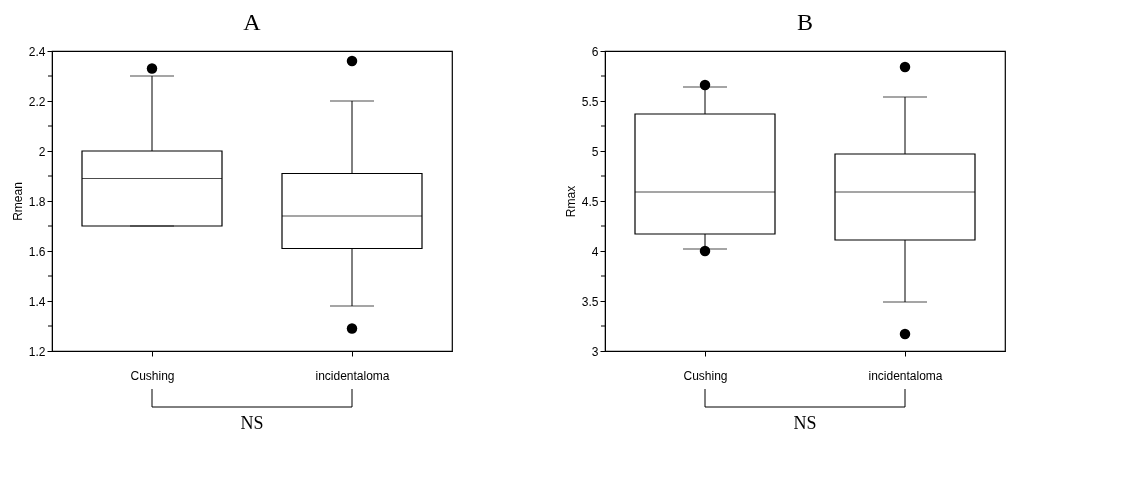  Describe the element at coordinates (805, 22) in the screenshot. I see `chart-title: B` at that location.